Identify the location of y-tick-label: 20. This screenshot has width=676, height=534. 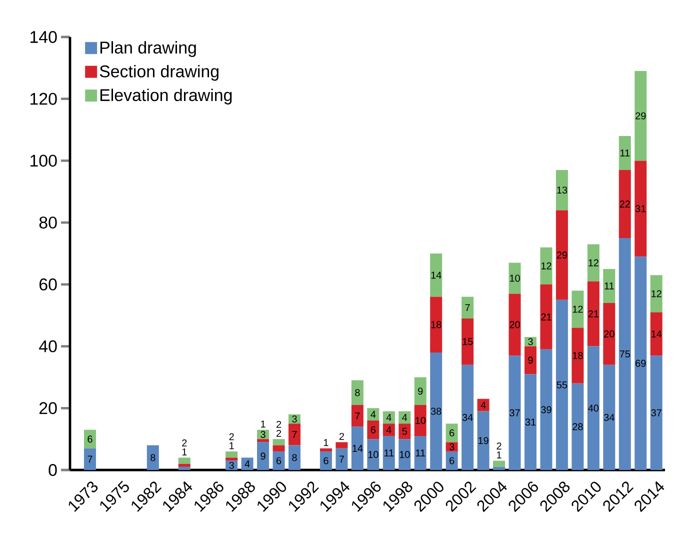
(48, 408).